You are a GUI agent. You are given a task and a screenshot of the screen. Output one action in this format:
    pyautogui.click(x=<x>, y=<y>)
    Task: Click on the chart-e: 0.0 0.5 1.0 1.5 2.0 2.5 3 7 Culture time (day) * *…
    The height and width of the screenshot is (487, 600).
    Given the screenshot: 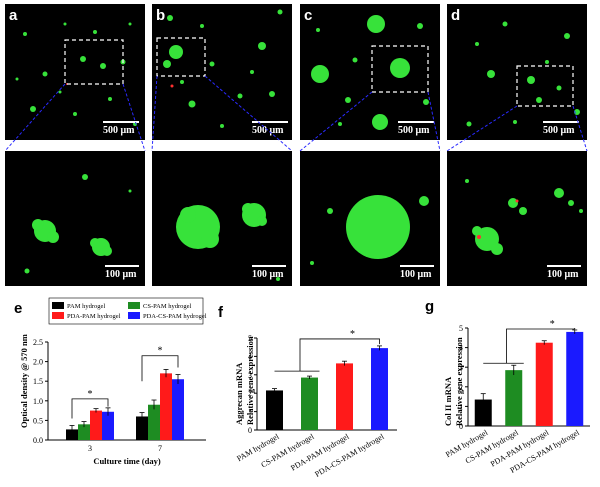 What is the action you would take?
    pyautogui.click(x=120, y=381)
    